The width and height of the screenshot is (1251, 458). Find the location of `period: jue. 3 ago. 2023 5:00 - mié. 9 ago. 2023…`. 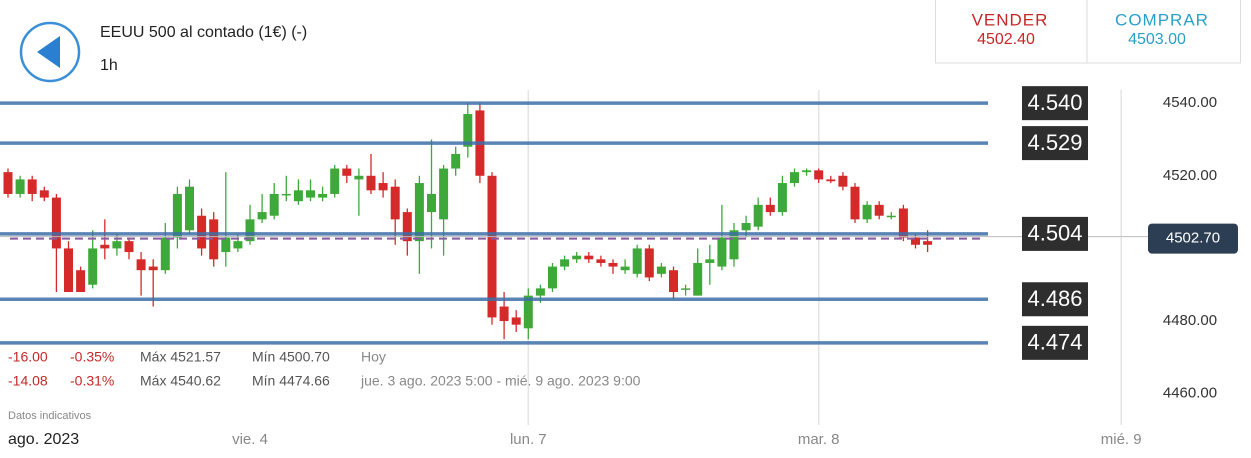

period: jue. 3 ago. 2023 5:00 - mié. 9 ago. 2023… is located at coordinates (500, 381).